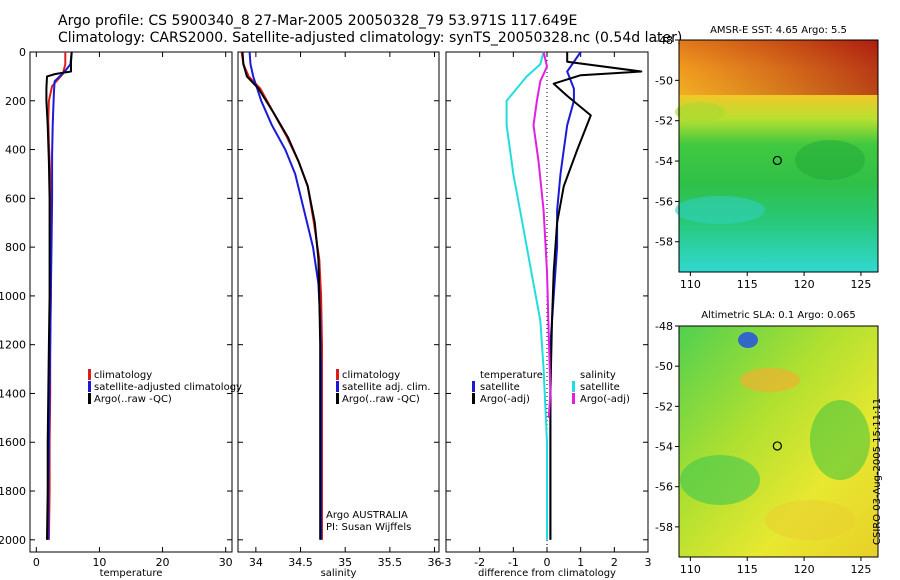 The width and height of the screenshot is (900, 580). What do you see at coordinates (580, 562) in the screenshot?
I see `x-tick-label: 1` at bounding box center [580, 562].